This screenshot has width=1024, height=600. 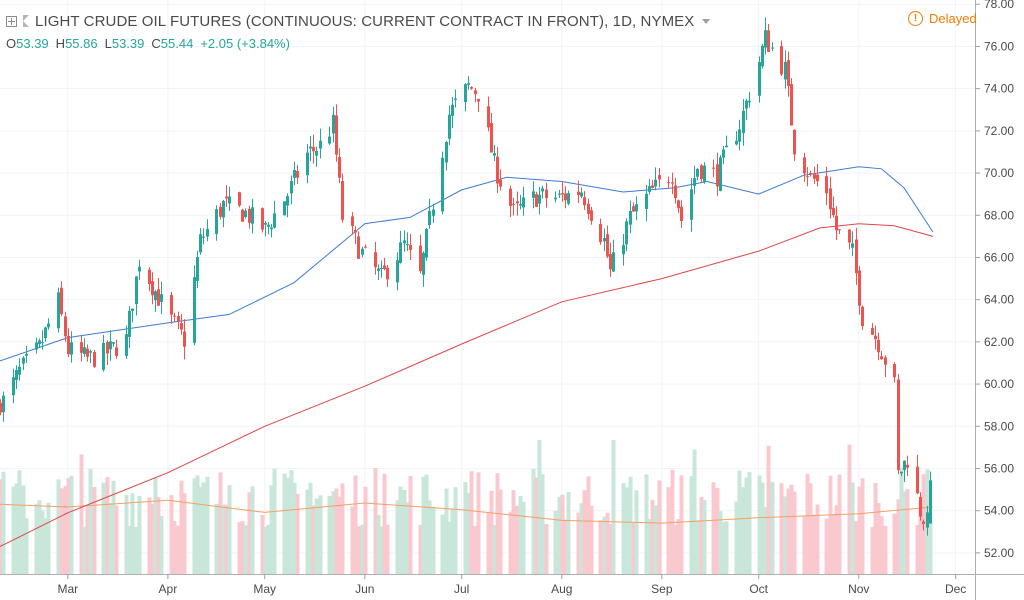 I want to click on expand-icon, so click(x=11, y=21).